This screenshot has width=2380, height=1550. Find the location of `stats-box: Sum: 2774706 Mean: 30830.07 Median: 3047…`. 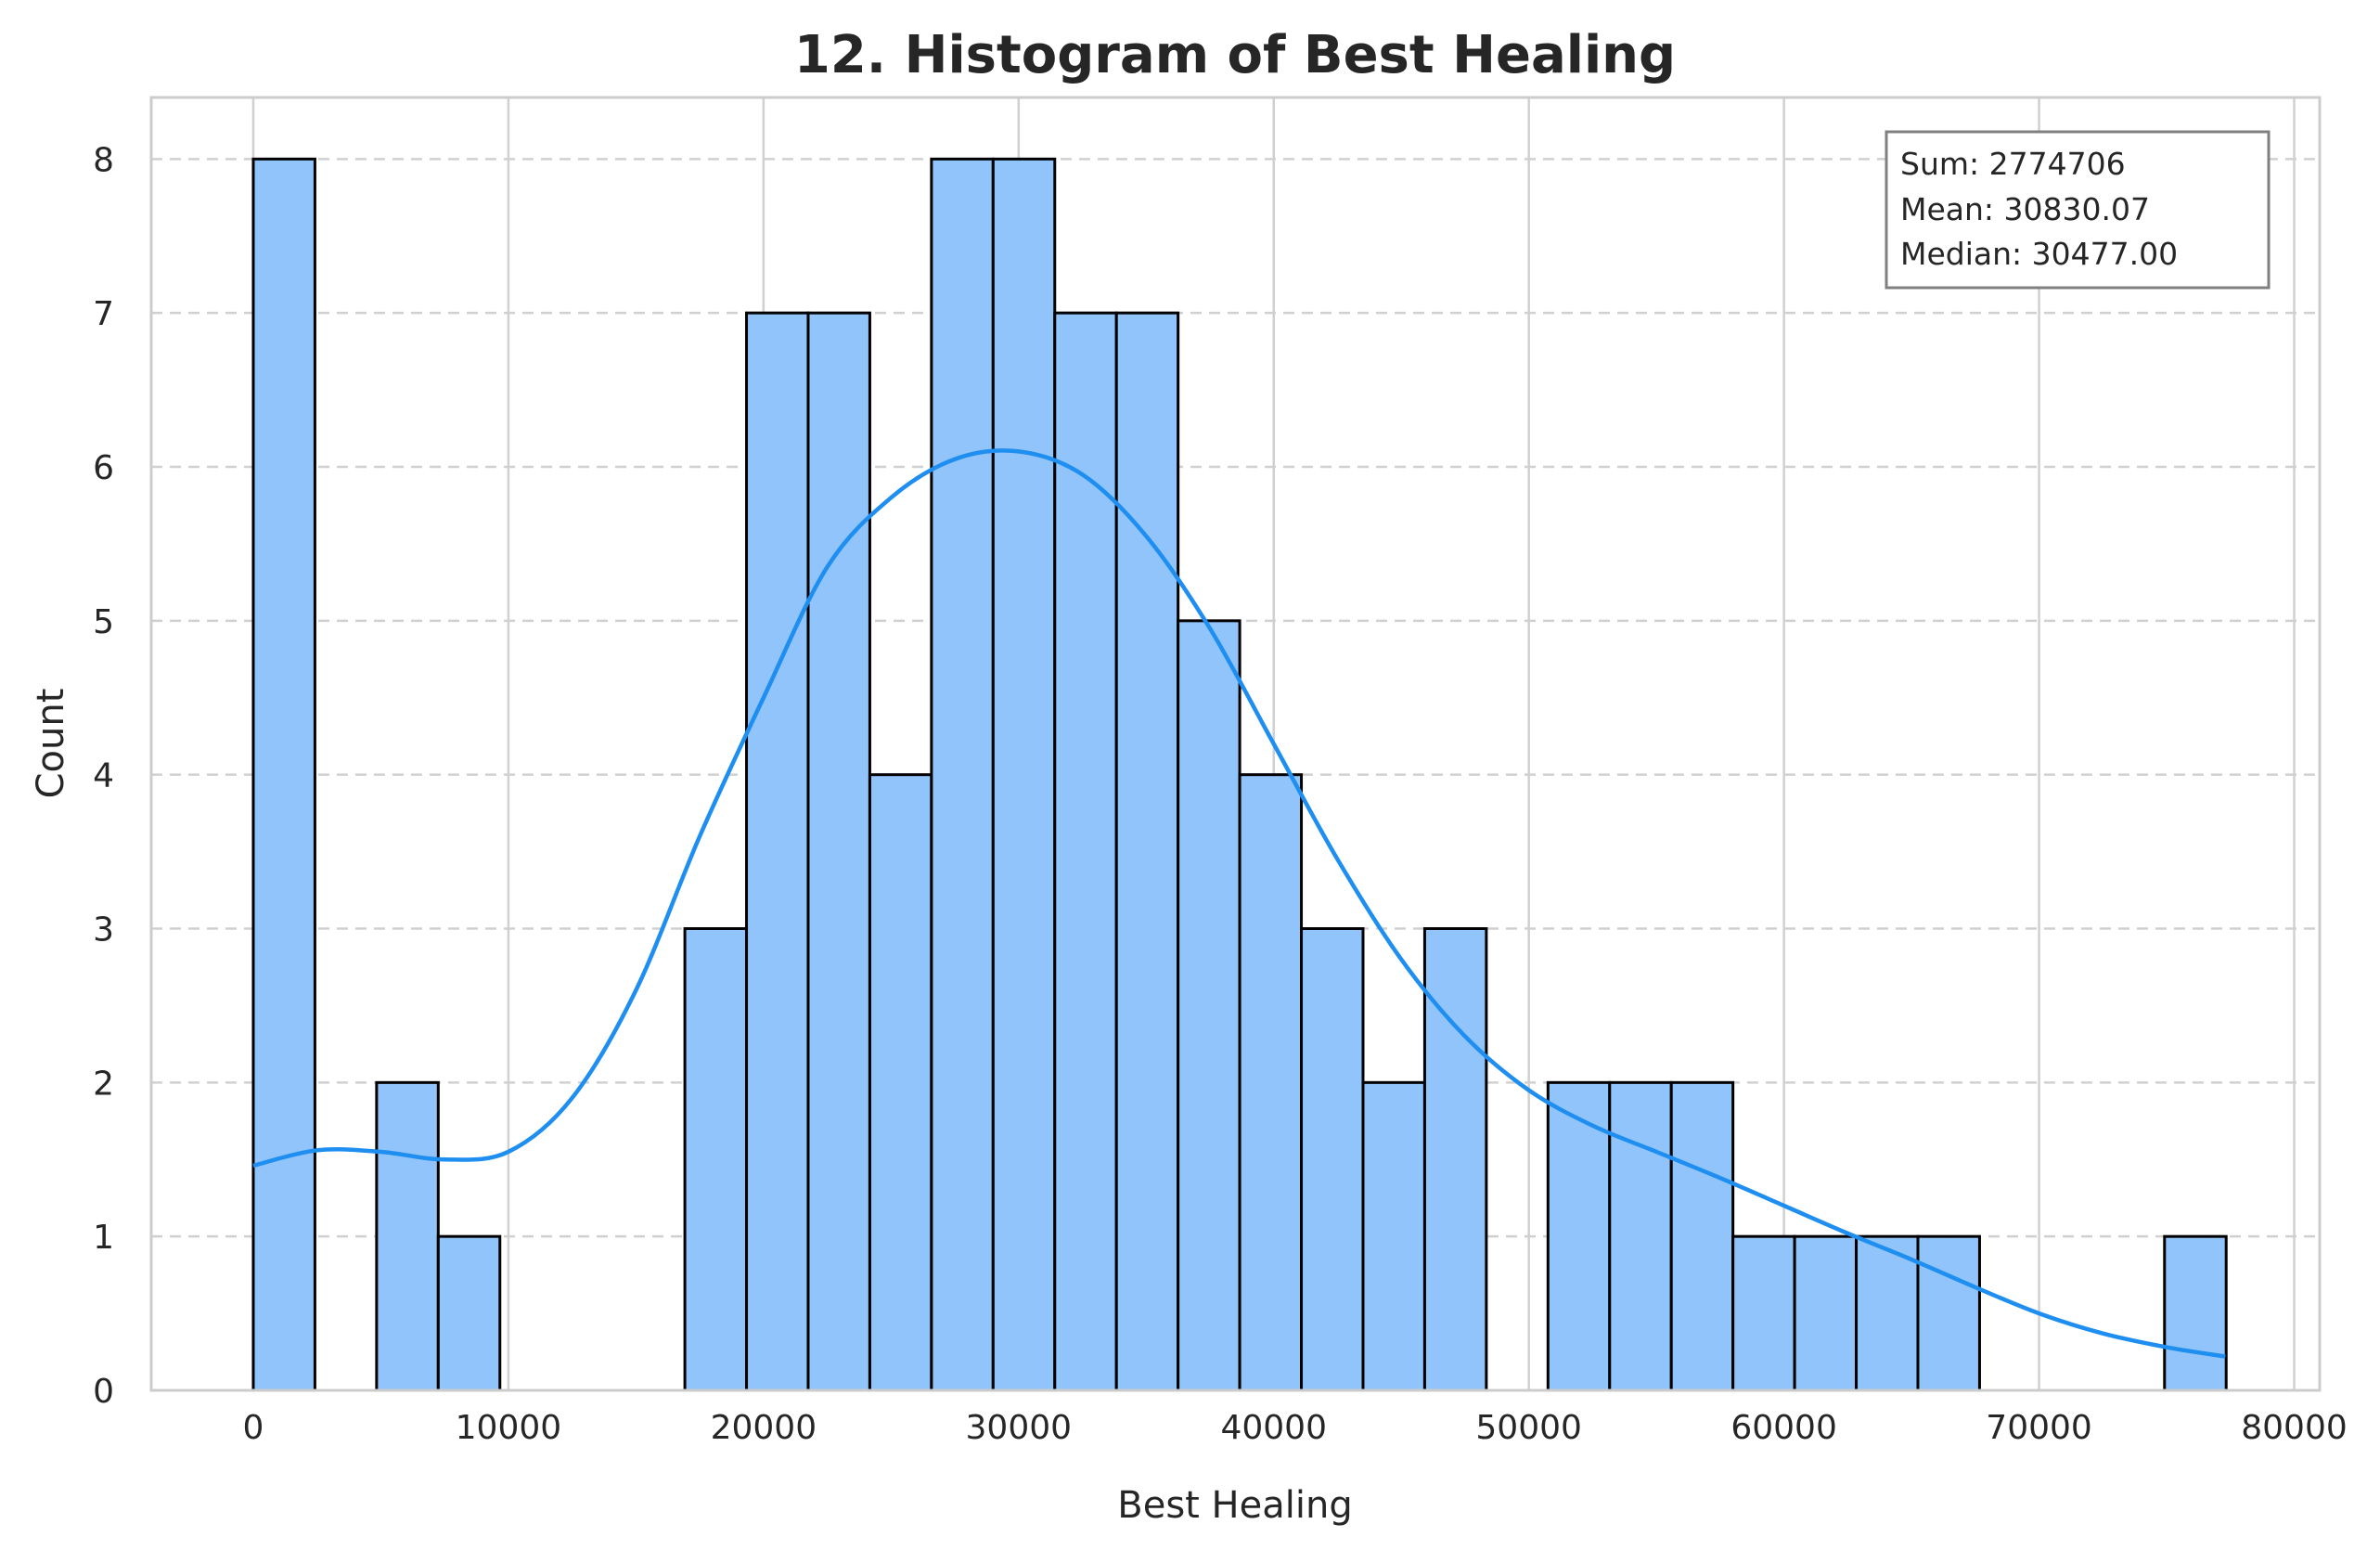

stats-box: Sum: 2774706 Mean: 30830.07 Median: 3047… is located at coordinates (2078, 210).